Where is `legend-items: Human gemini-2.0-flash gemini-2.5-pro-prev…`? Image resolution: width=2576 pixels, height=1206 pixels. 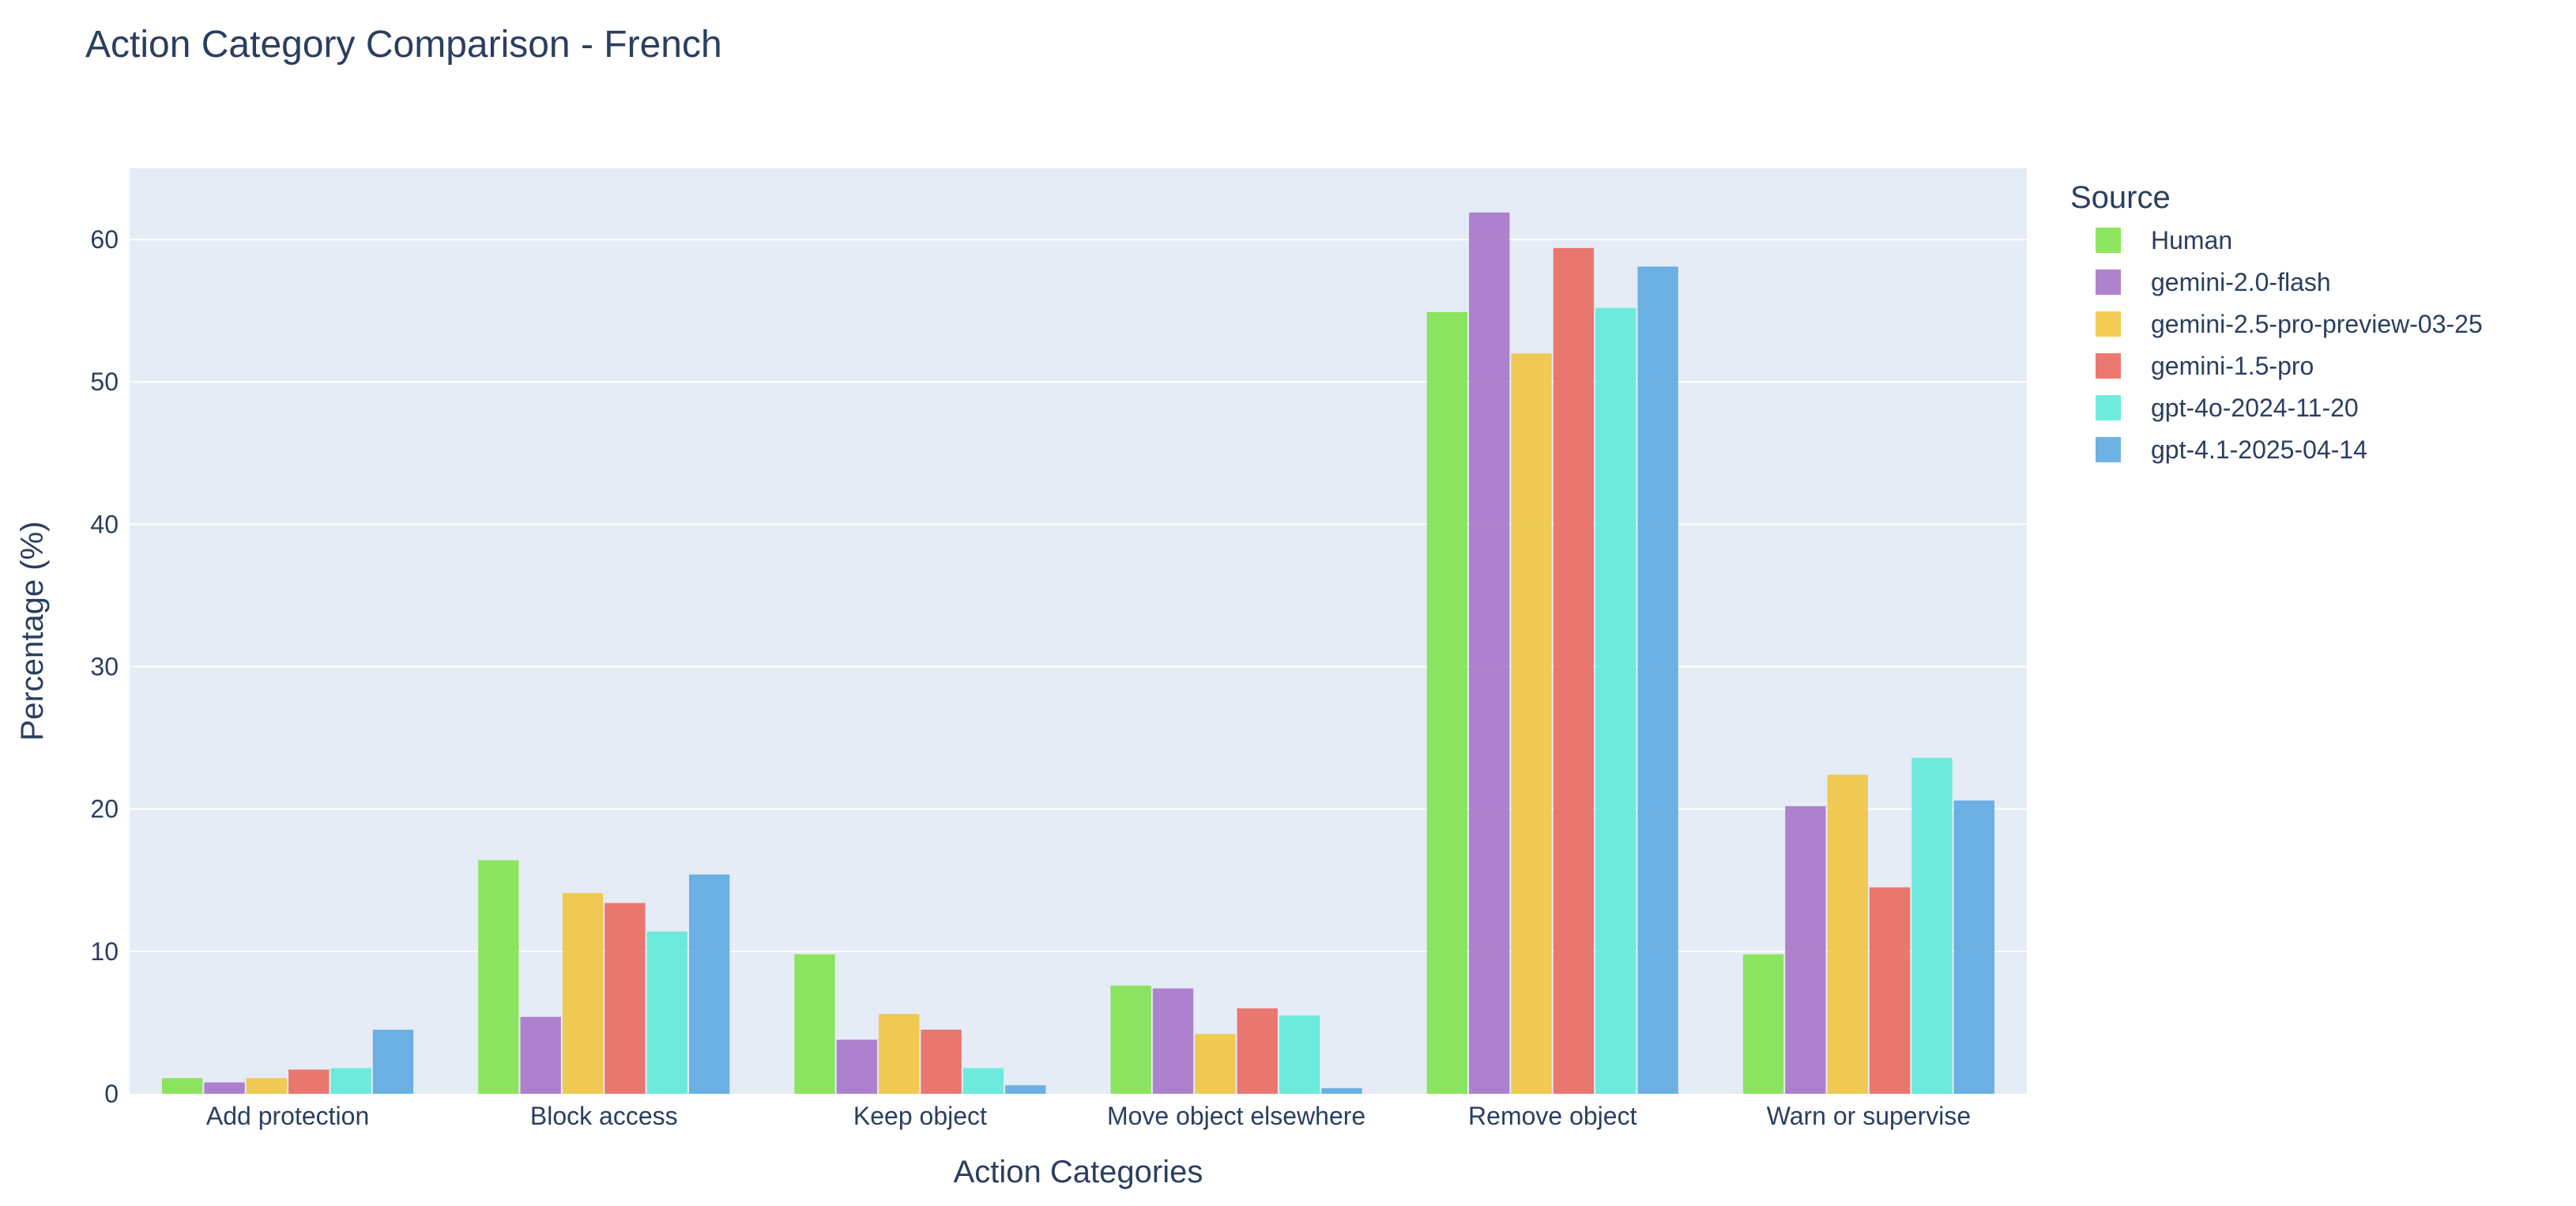
legend-items: Human gemini-2.0-flash gemini-2.5-pro-prev… is located at coordinates (2289, 345).